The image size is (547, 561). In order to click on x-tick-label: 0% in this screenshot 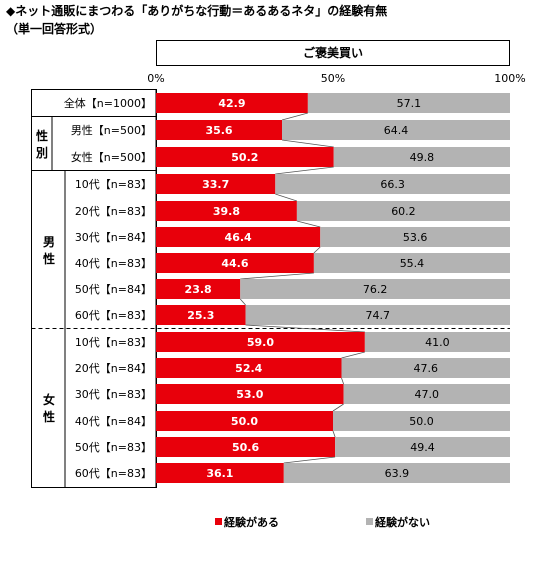, I will do `click(155, 78)`.